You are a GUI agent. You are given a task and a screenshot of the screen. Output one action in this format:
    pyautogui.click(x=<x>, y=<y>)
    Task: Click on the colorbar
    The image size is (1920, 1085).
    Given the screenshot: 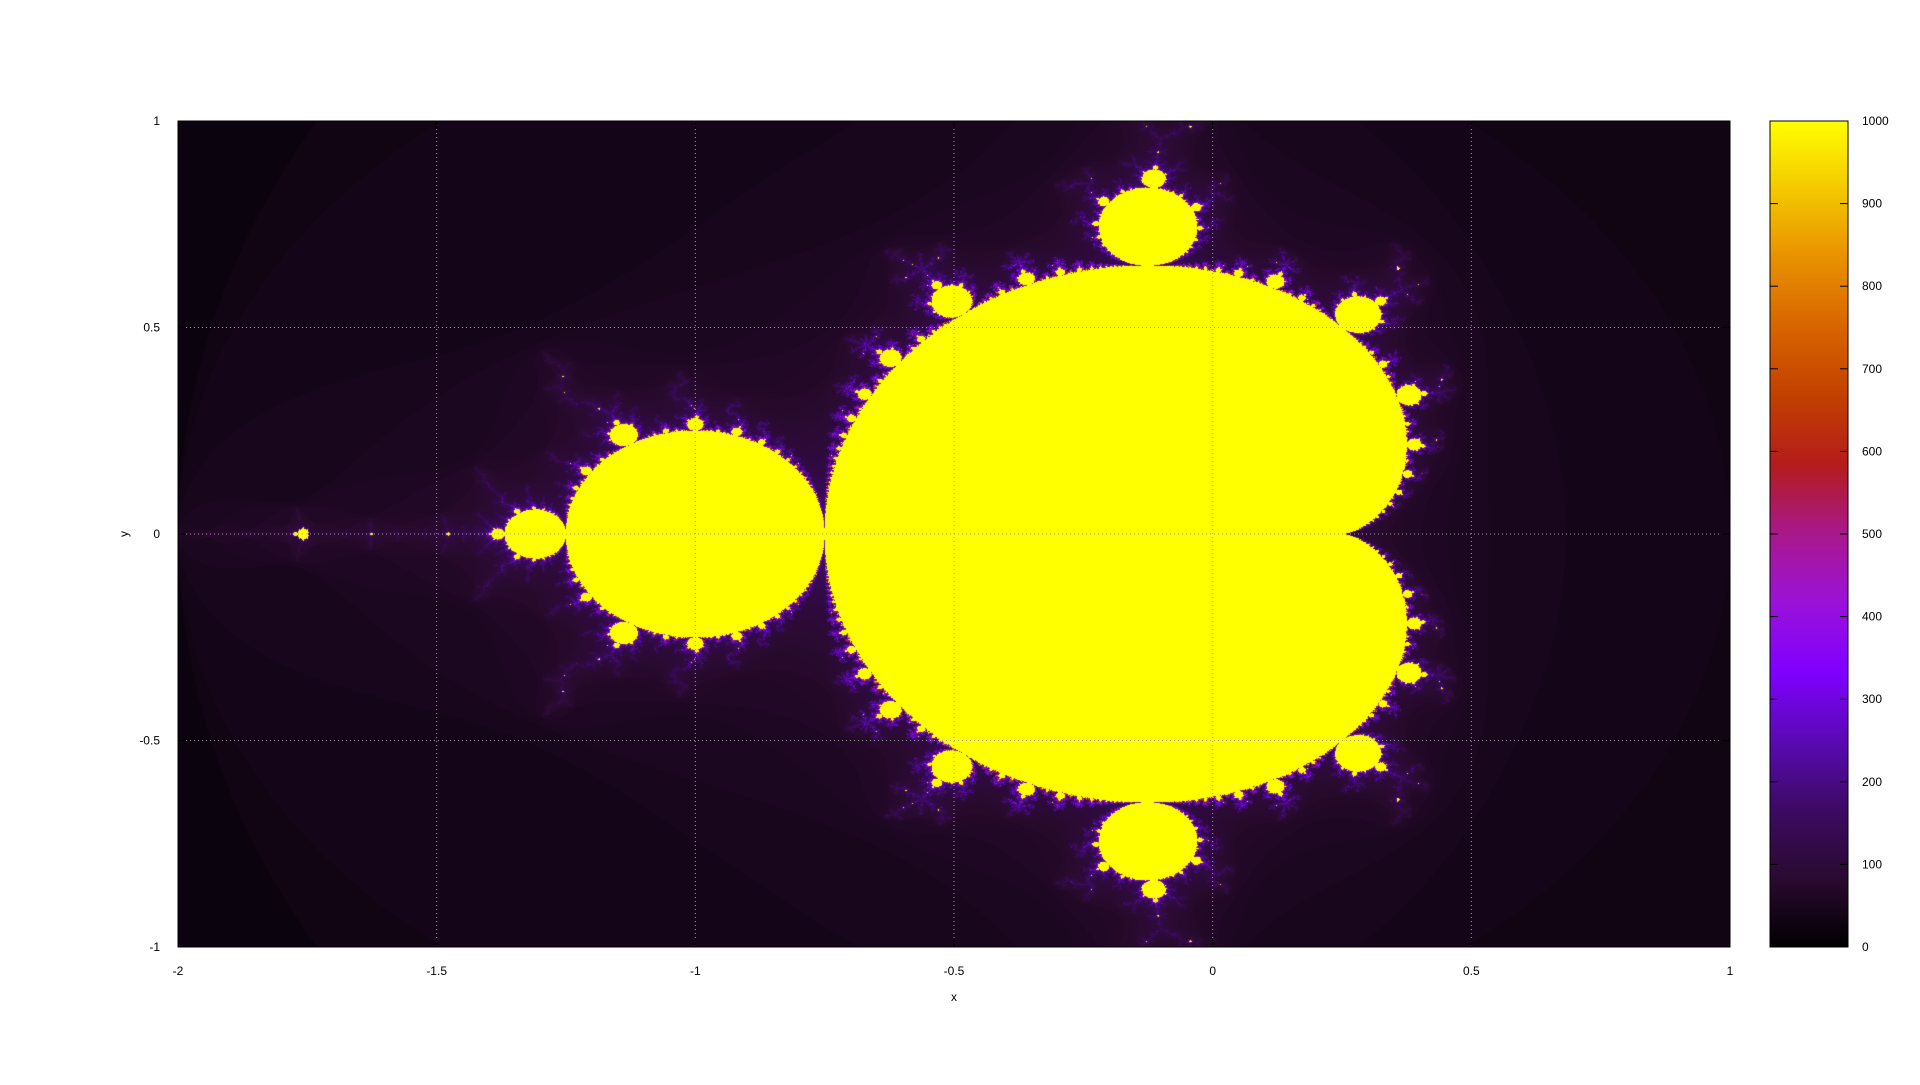 What is the action you would take?
    pyautogui.click(x=1809, y=534)
    